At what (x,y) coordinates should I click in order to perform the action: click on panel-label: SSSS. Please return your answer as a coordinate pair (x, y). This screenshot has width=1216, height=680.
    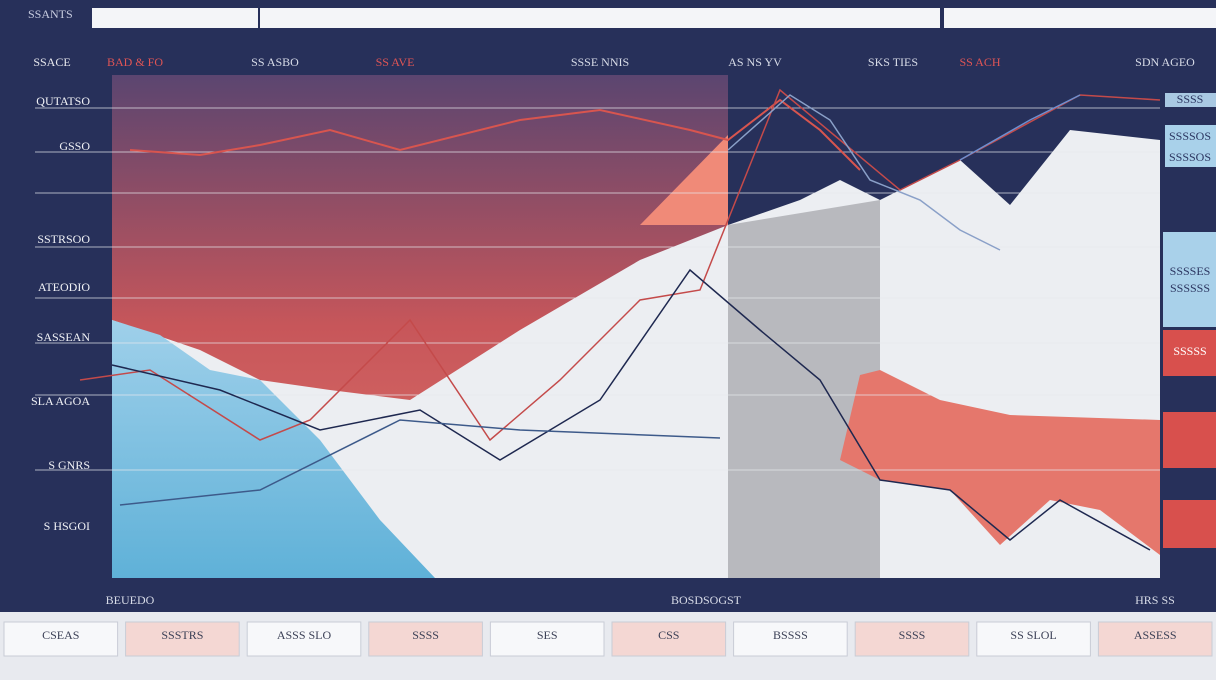
    Looking at the image, I should click on (1190, 99).